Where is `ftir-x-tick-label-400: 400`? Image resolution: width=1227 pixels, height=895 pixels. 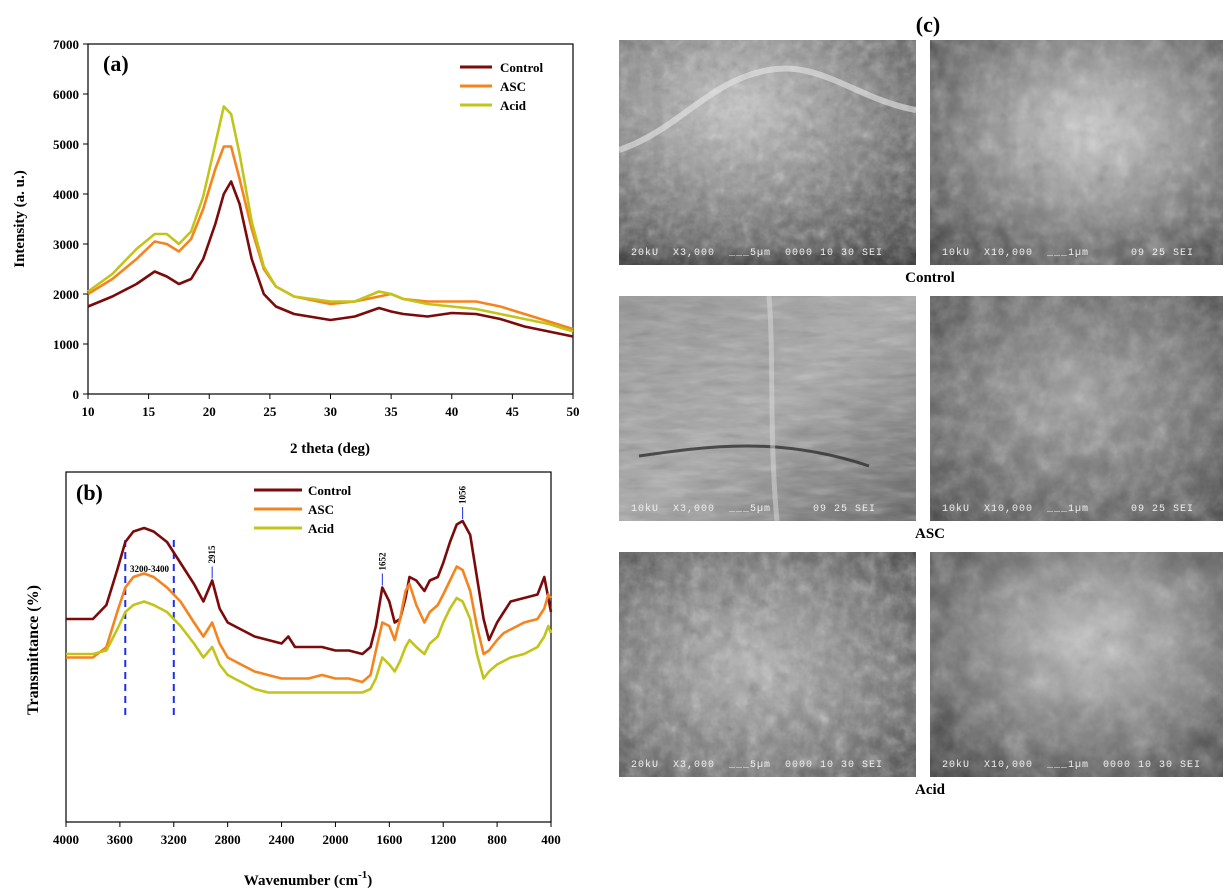
ftir-x-tick-label-400: 400 is located at coordinates (551, 839).